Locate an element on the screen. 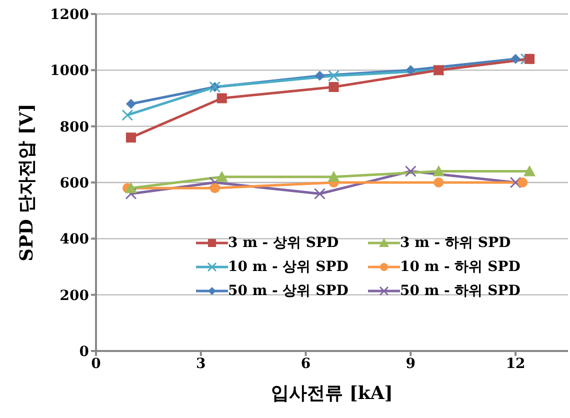 The height and width of the screenshot is (418, 570). y-tick-label: 1200 is located at coordinates (70, 14).